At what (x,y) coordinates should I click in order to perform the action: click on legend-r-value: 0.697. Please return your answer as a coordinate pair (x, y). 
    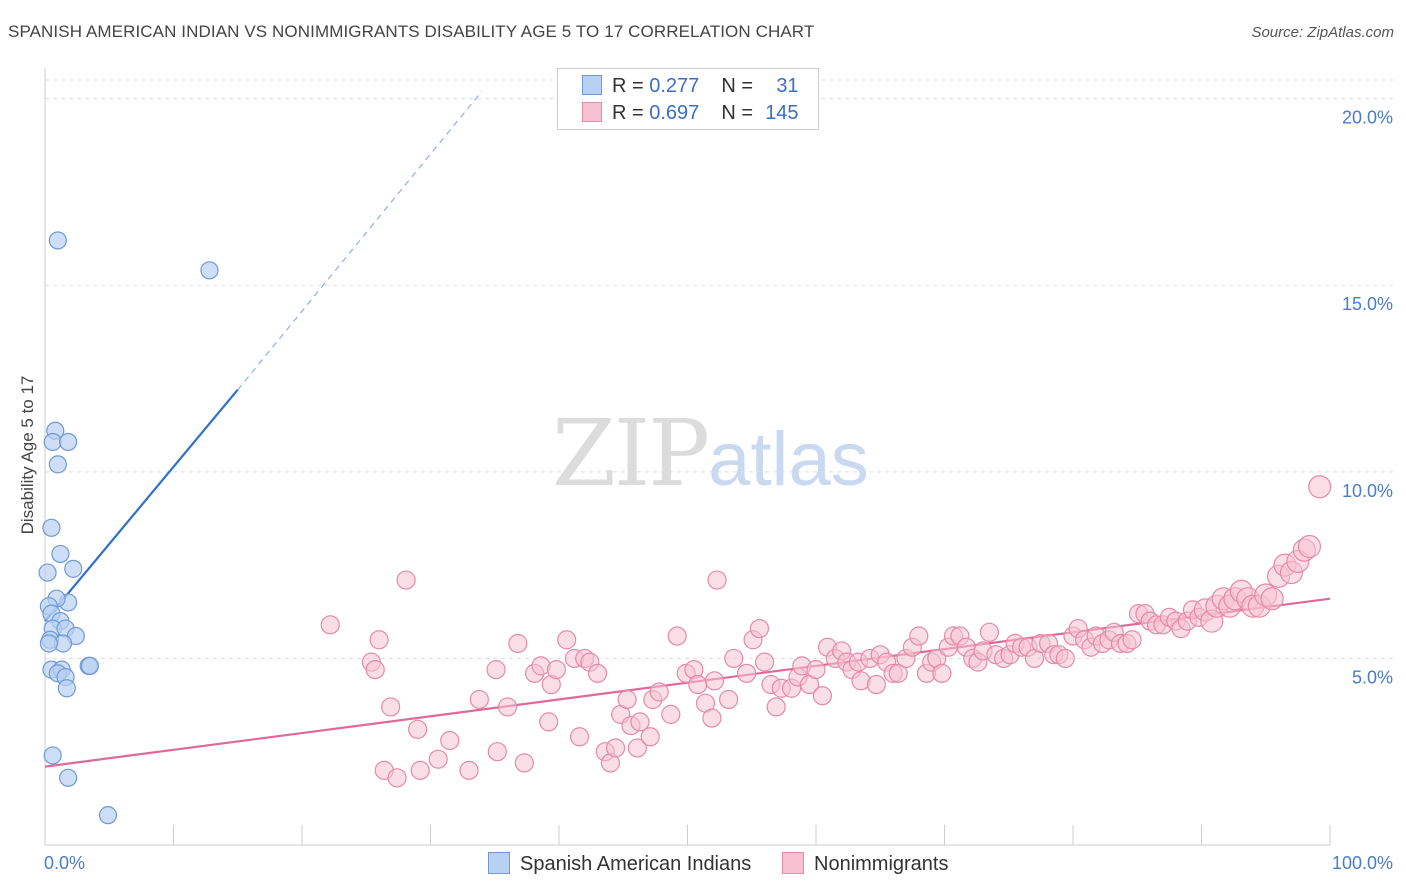
    Looking at the image, I should click on (674, 113).